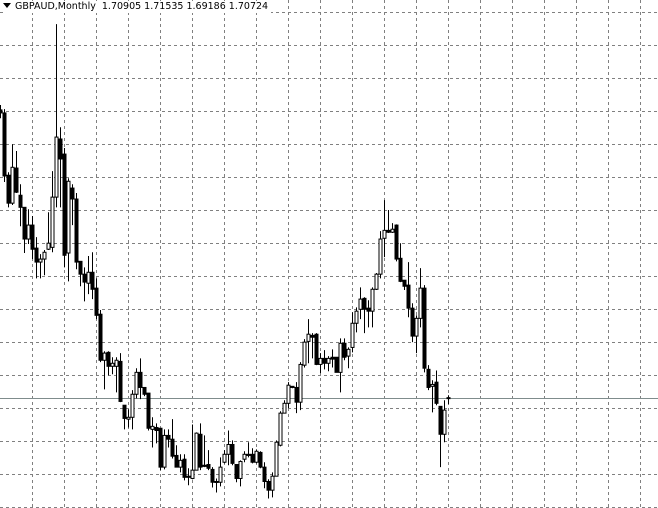  Describe the element at coordinates (185, 6) in the screenshot. I see `ohlc-values: 1.70905 1.71535 1.69186 1.70724` at that location.